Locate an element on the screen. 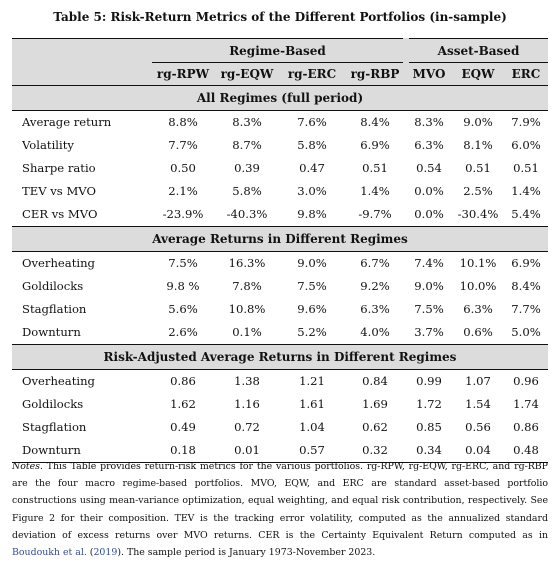 The width and height of the screenshot is (560, 580). table-cell: -40.3% is located at coordinates (247, 214).